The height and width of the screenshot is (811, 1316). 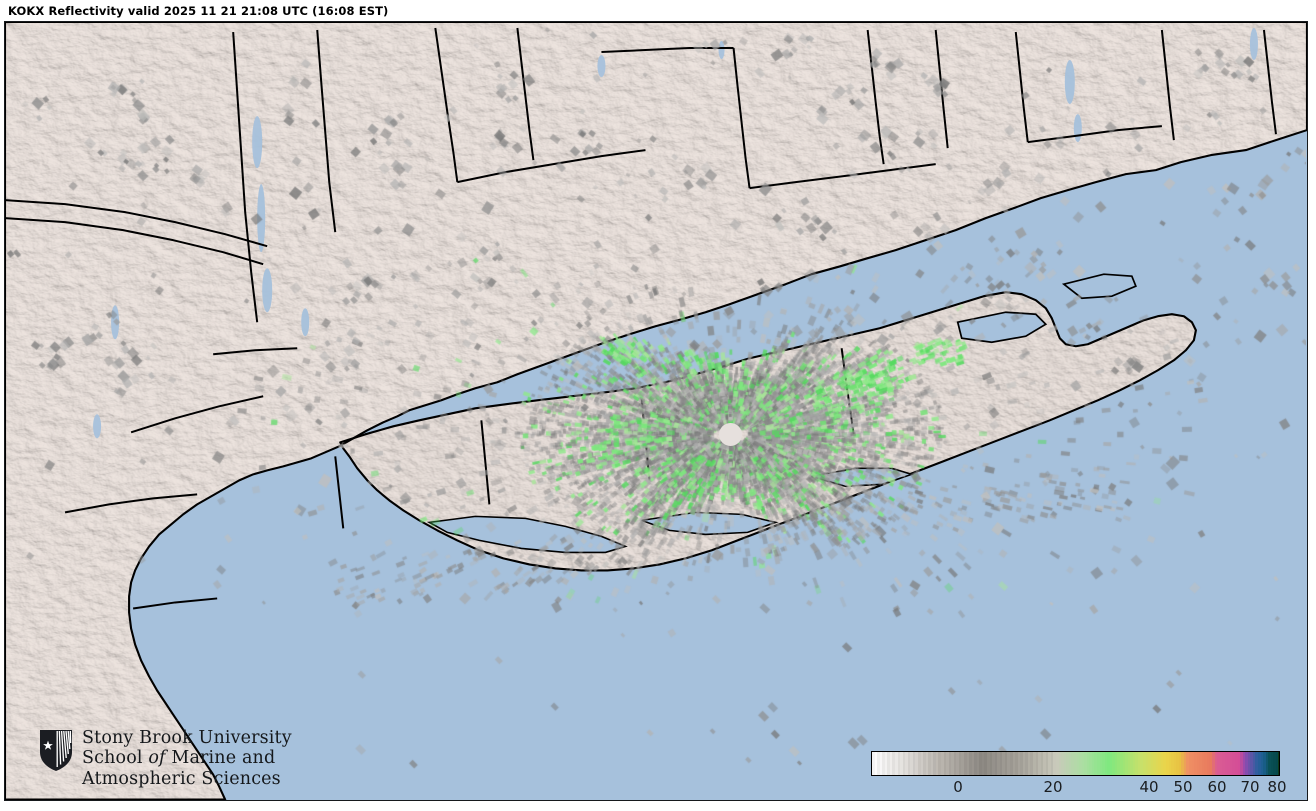 I want to click on logo-line-2: School of Marine and, so click(x=187, y=758).